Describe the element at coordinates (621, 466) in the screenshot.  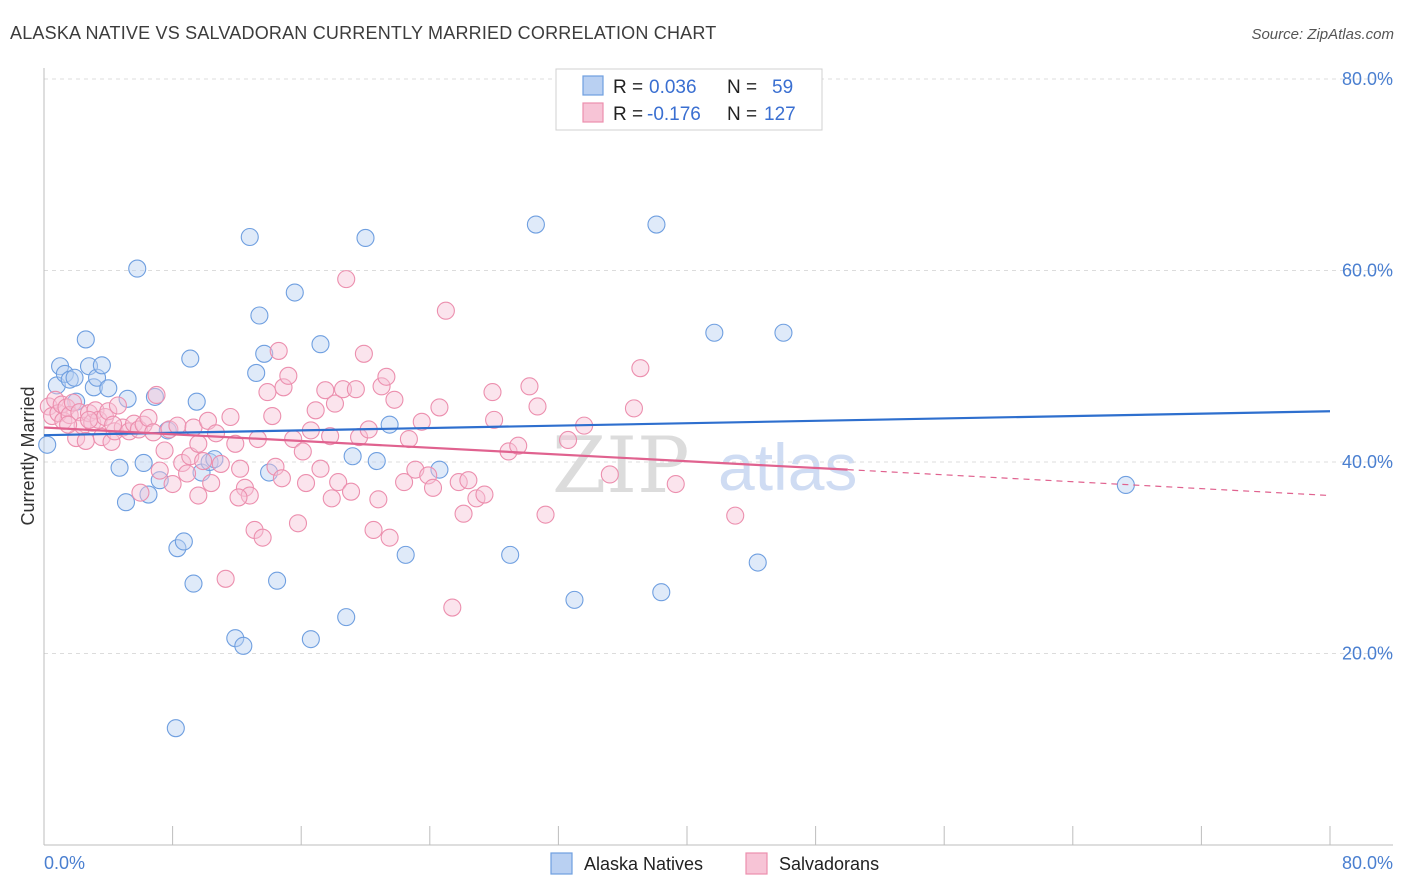
I see `watermark-zip: ZIP` at that location.